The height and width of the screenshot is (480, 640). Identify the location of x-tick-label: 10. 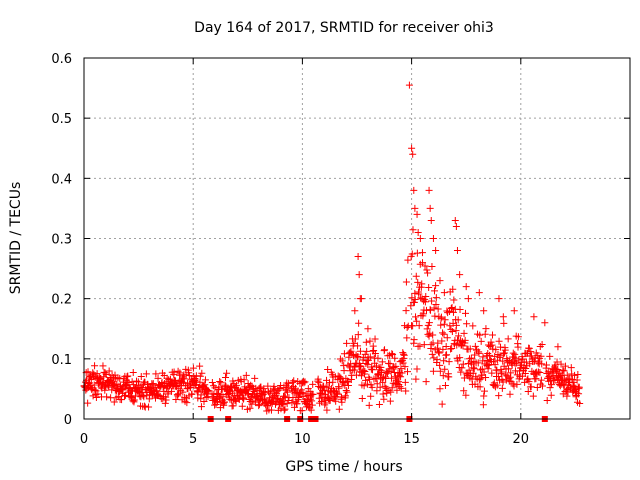
(302, 439).